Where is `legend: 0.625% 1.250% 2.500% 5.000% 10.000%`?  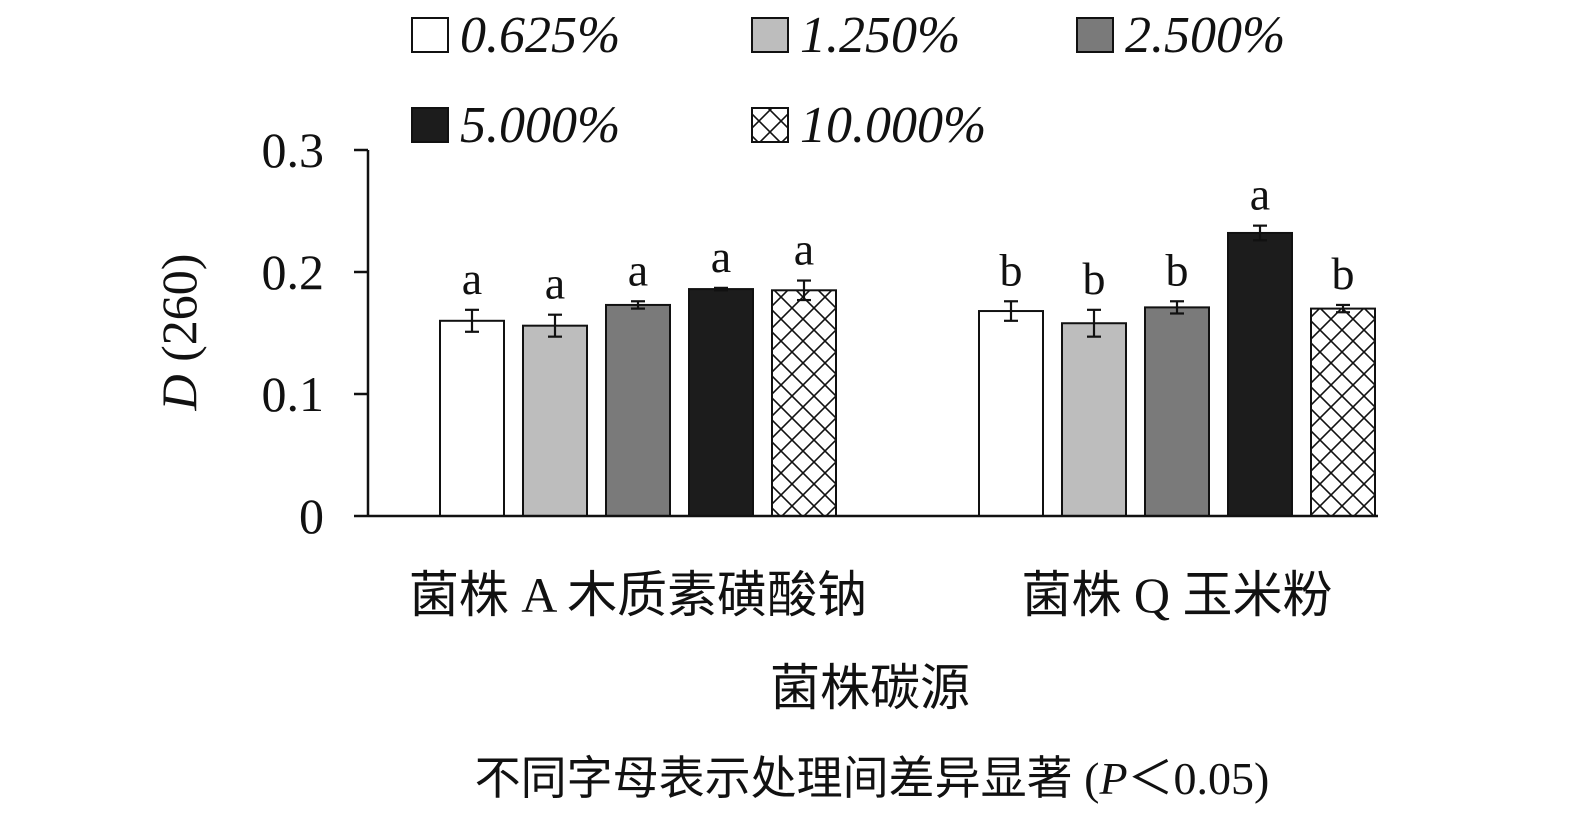 legend: 0.625% 1.250% 2.500% 5.000% 10.000% is located at coordinates (848, 80).